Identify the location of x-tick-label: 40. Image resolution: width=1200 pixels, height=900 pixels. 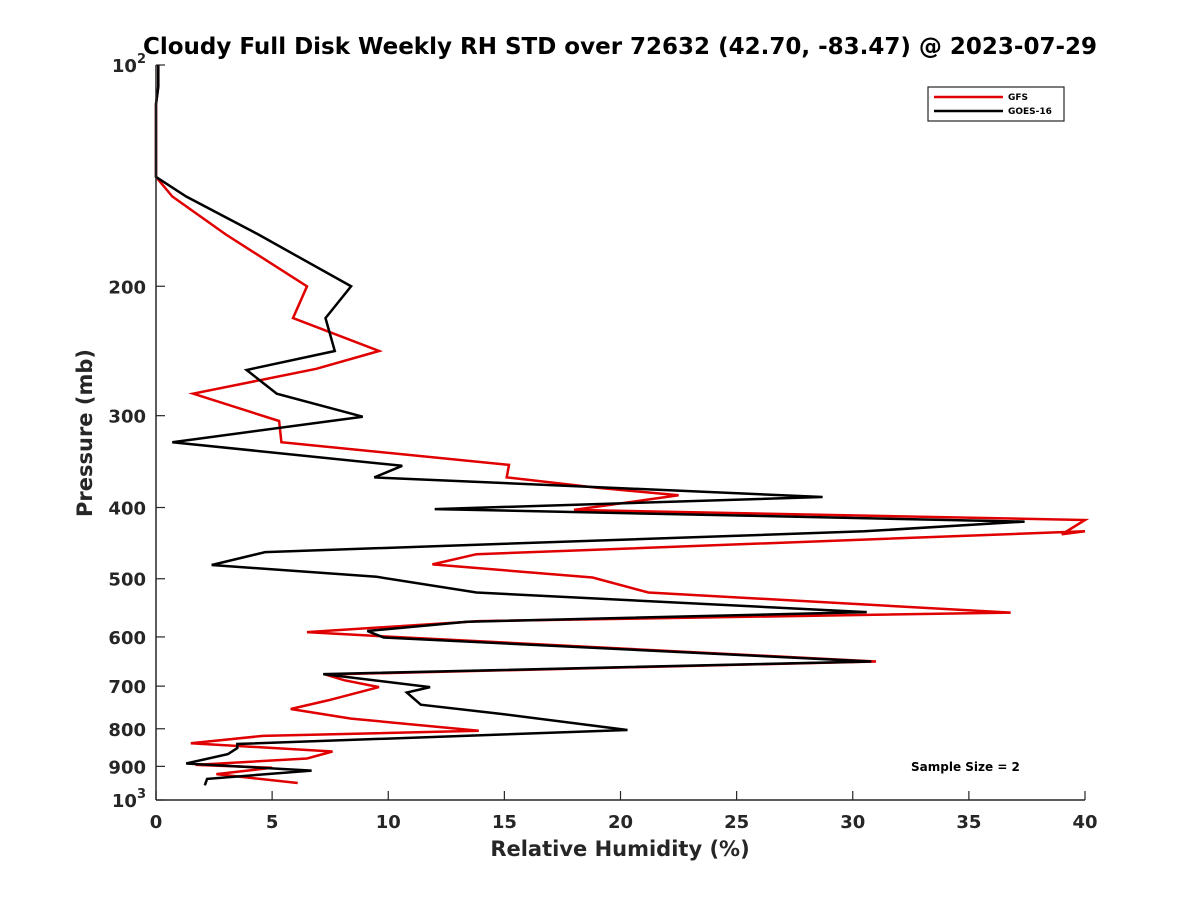
(1084, 822).